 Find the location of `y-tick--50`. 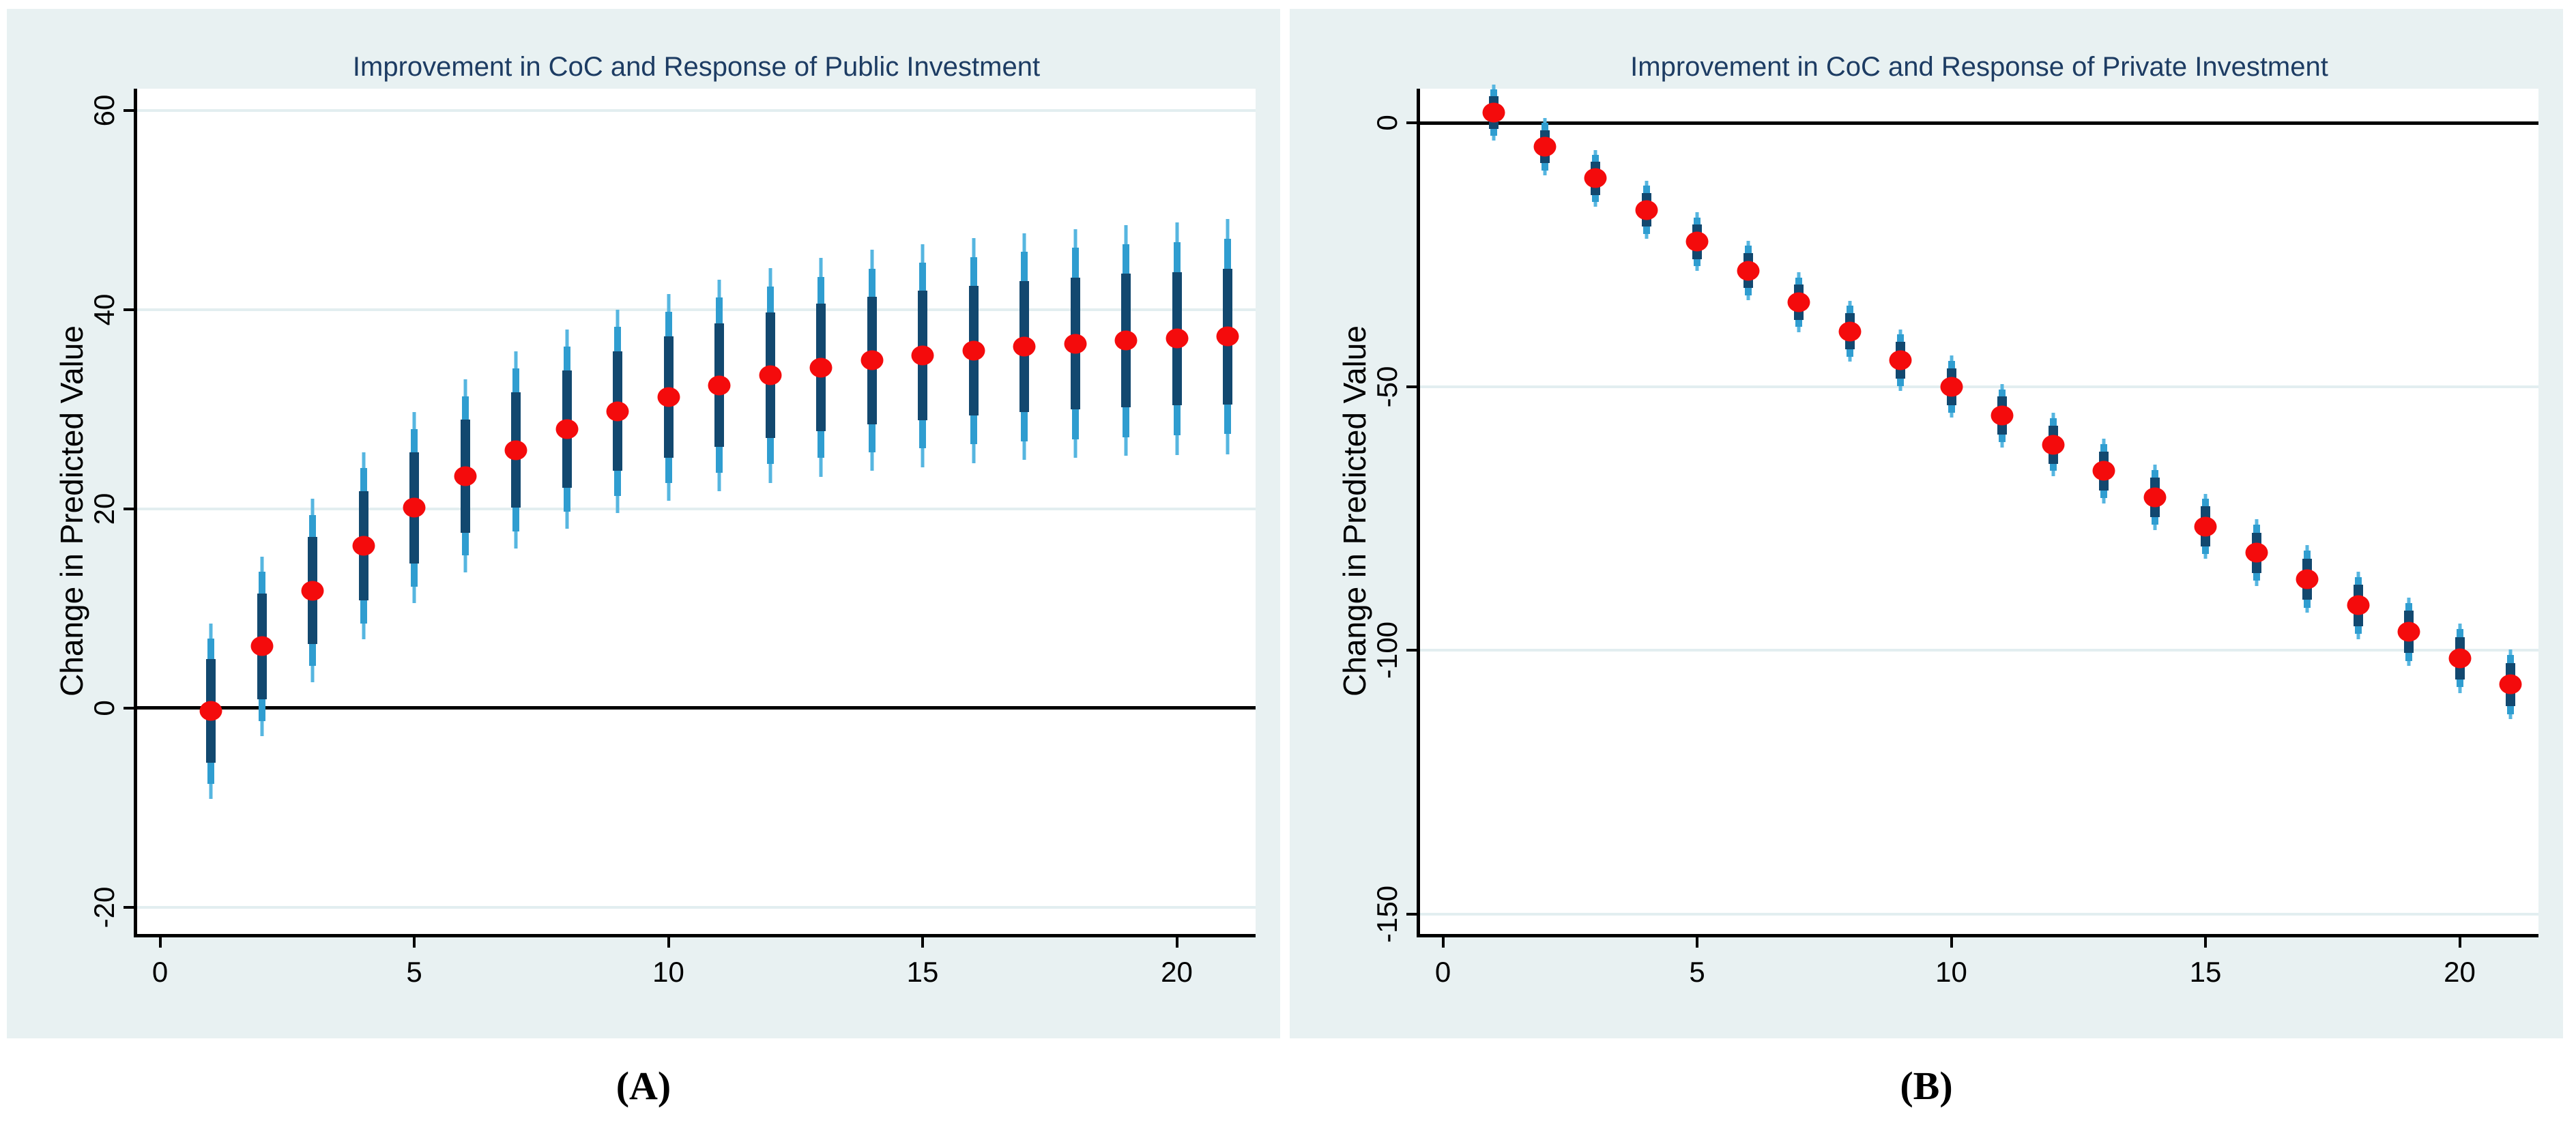

y-tick--50 is located at coordinates (1413, 386).